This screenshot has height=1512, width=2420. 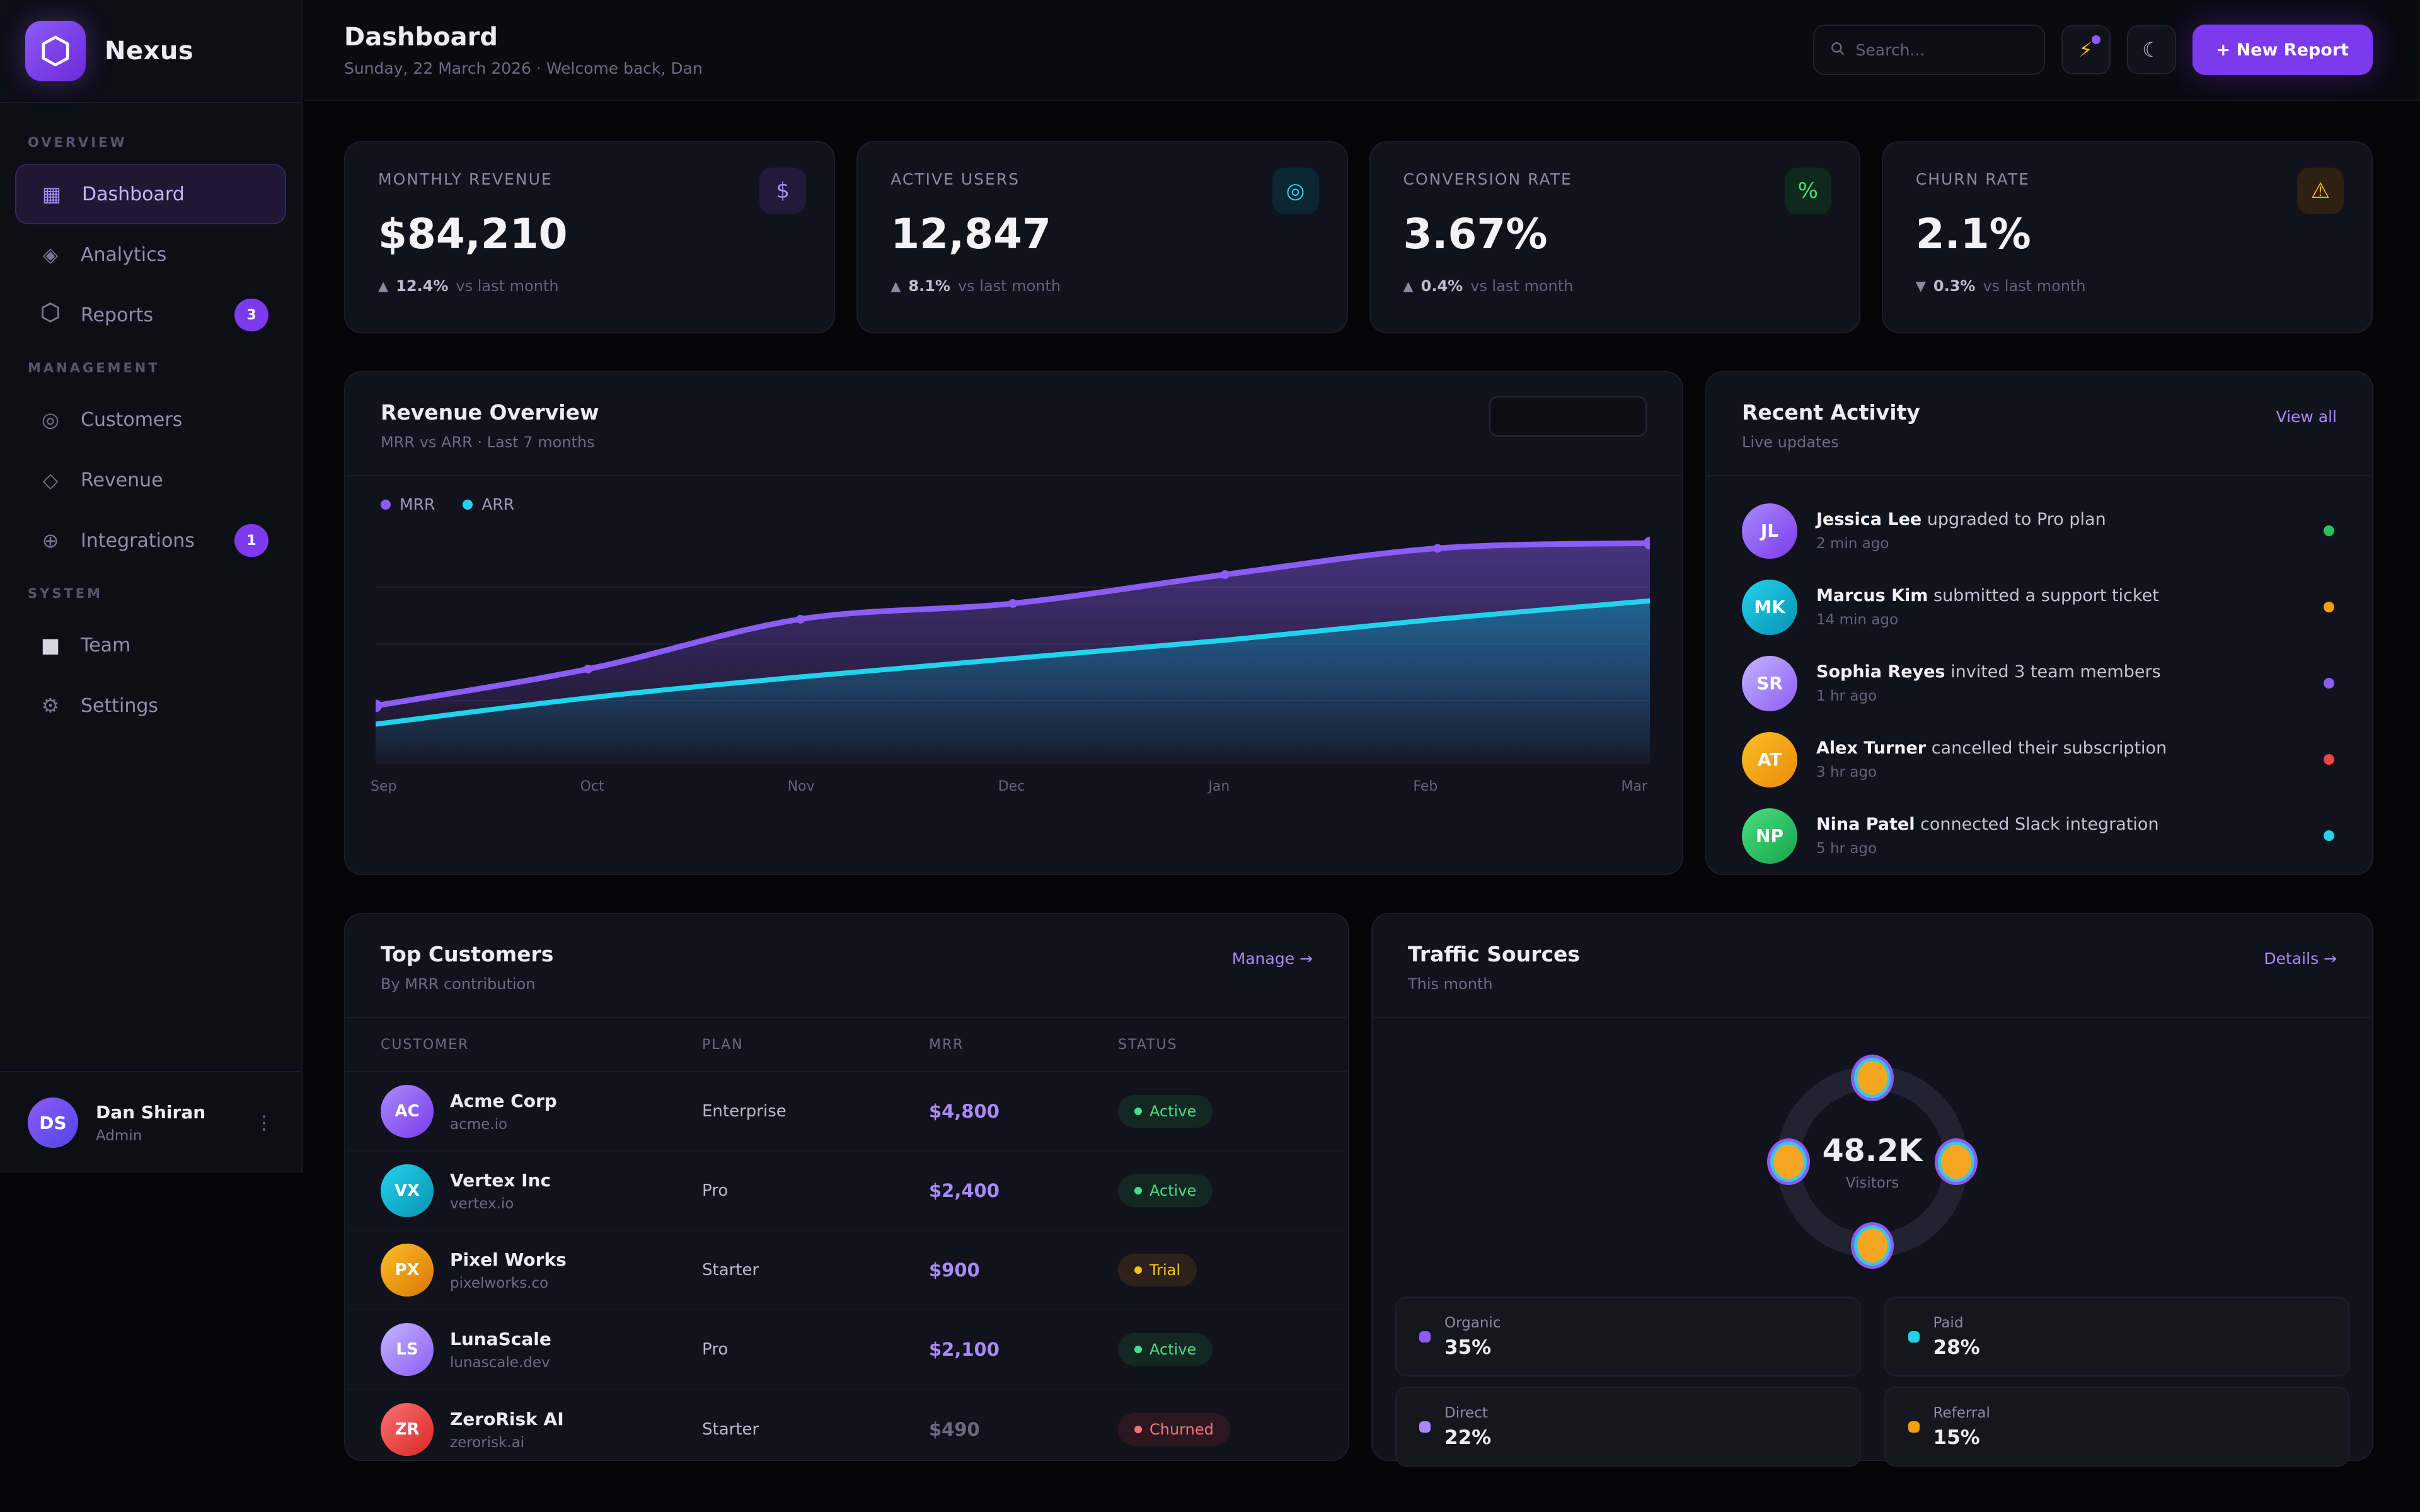 What do you see at coordinates (1628, 1427) in the screenshot?
I see `traffic-source-tile: Direct 22%` at bounding box center [1628, 1427].